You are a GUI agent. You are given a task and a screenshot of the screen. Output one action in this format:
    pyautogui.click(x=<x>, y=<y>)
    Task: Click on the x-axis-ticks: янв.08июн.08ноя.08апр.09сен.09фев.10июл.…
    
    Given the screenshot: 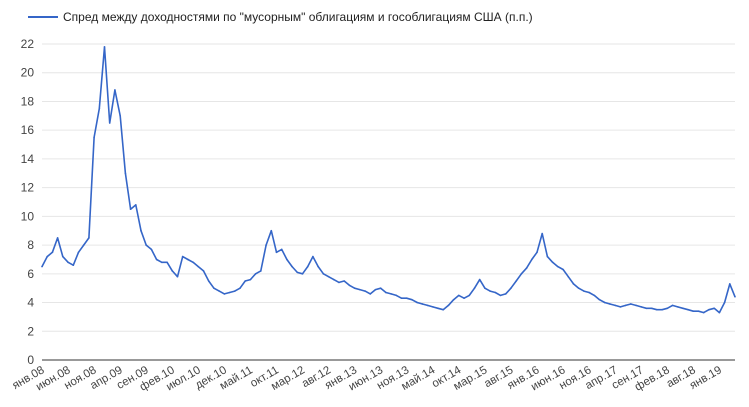 What is the action you would take?
    pyautogui.click(x=366, y=379)
    